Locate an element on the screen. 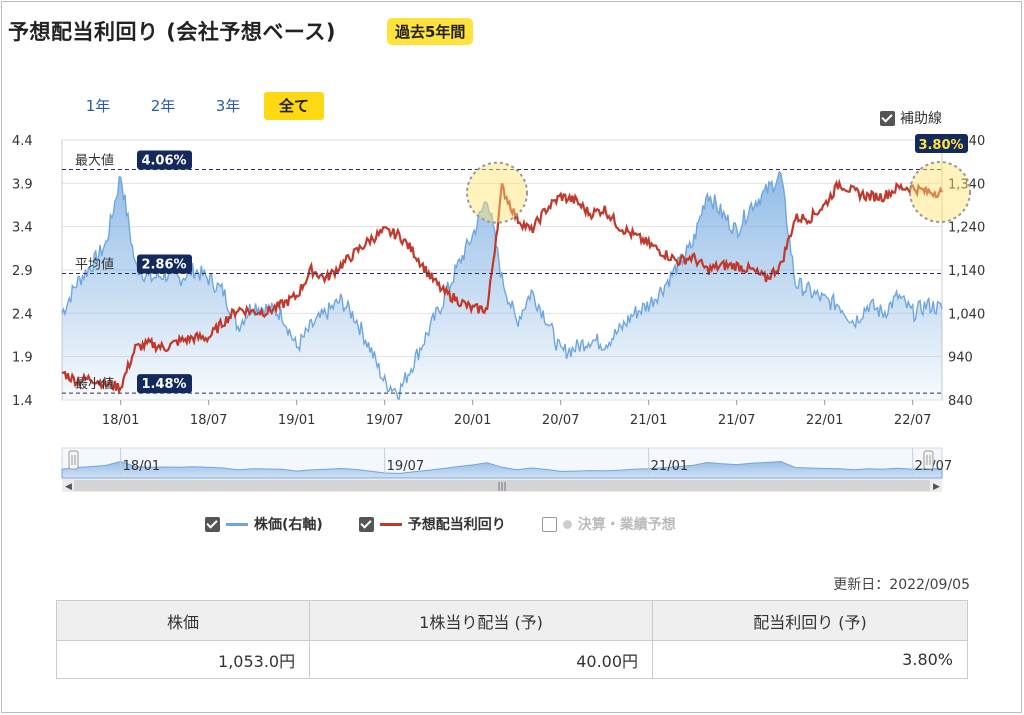 This screenshot has width=1024, height=715. navigator-handle-left is located at coordinates (73, 460).